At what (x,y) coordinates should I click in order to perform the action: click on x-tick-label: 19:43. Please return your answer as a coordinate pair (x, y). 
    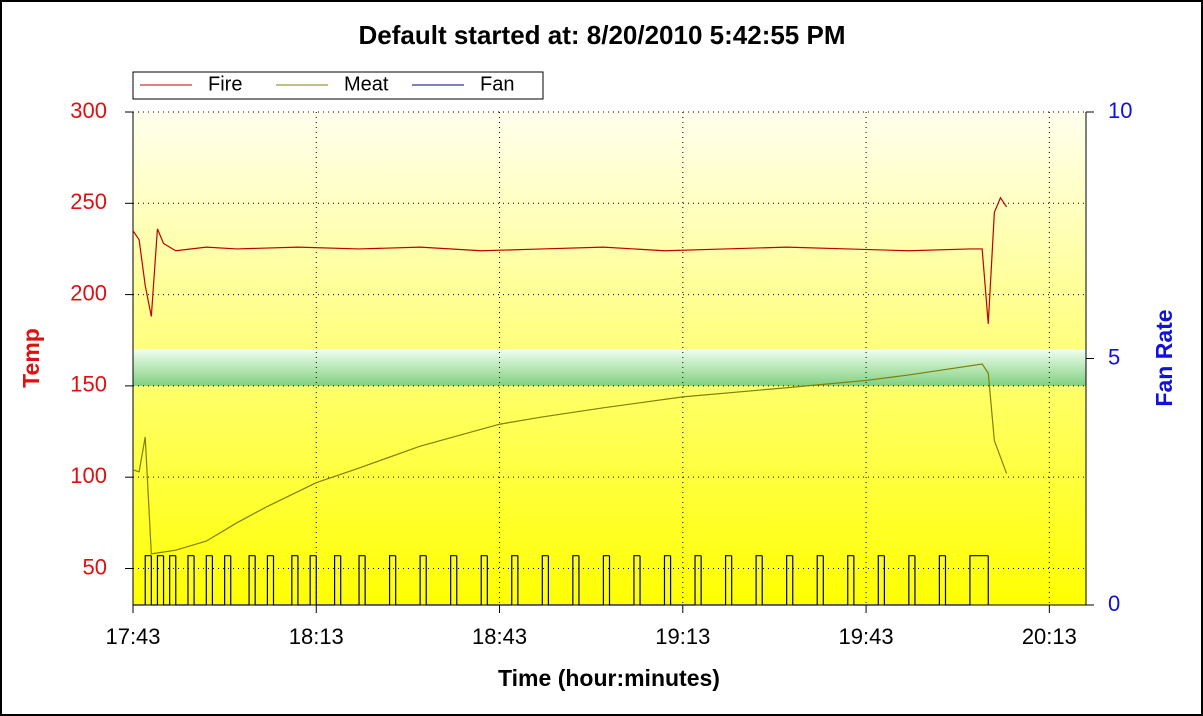
    Looking at the image, I should click on (866, 636).